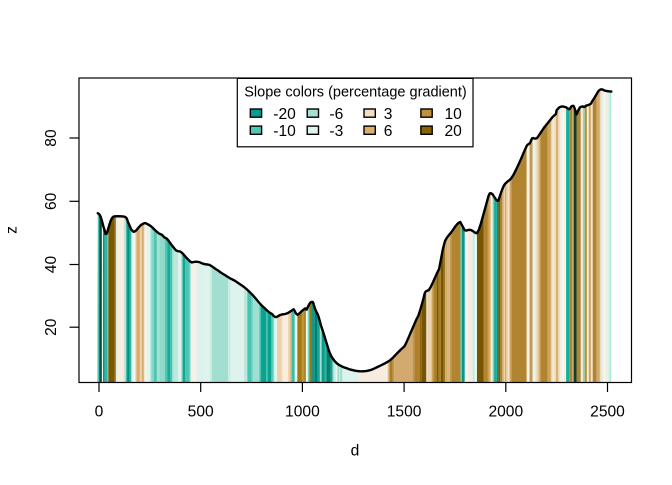 The image size is (672, 485). What do you see at coordinates (388, 114) in the screenshot?
I see `svg-text: 3` at bounding box center [388, 114].